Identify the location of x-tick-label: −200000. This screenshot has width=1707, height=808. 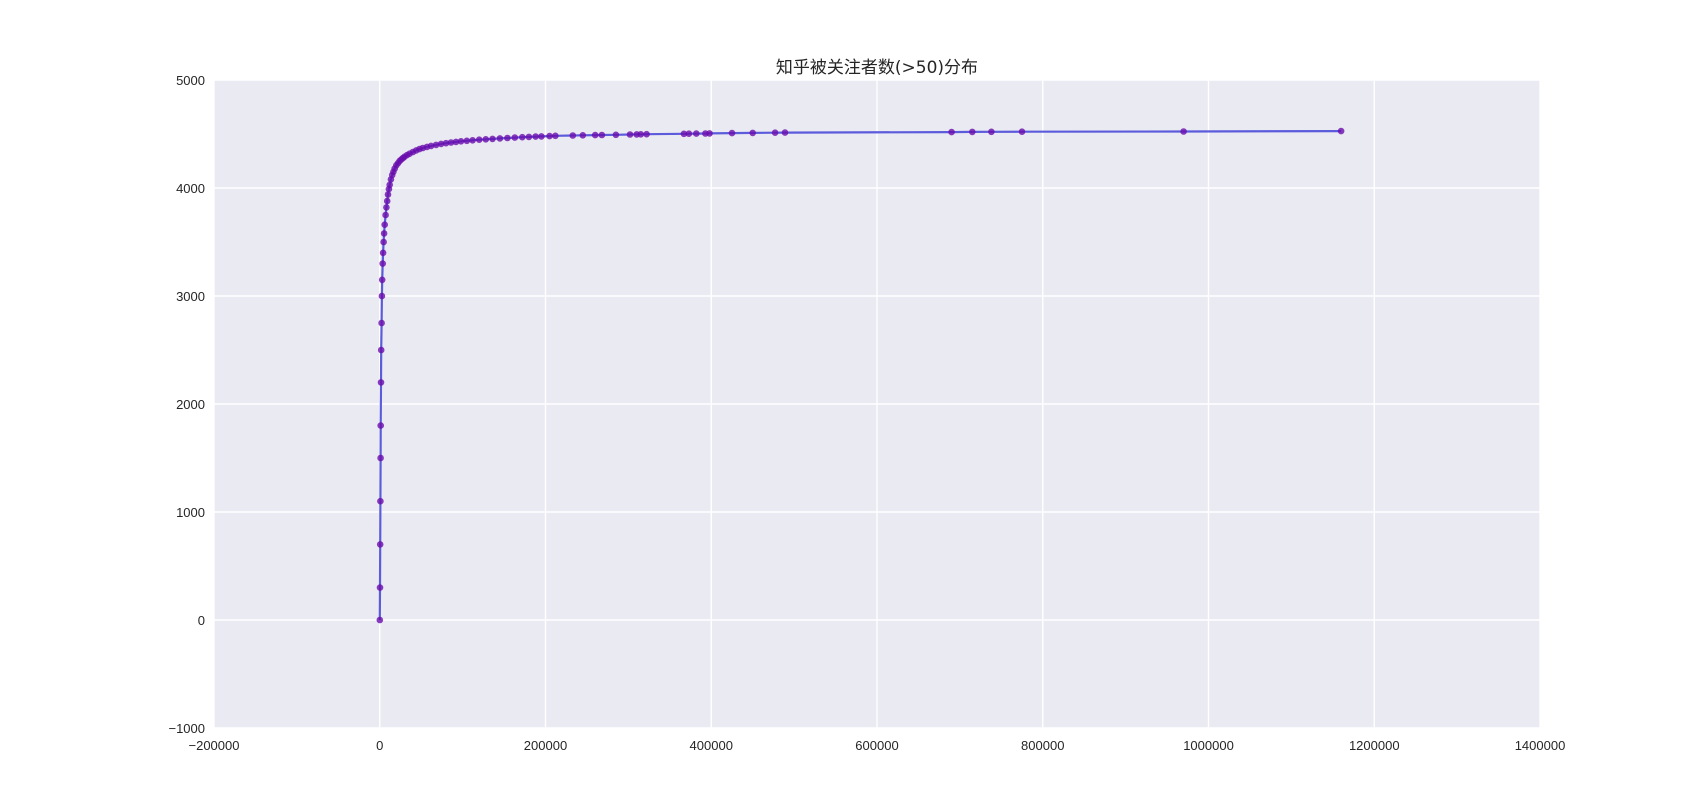
(214, 745).